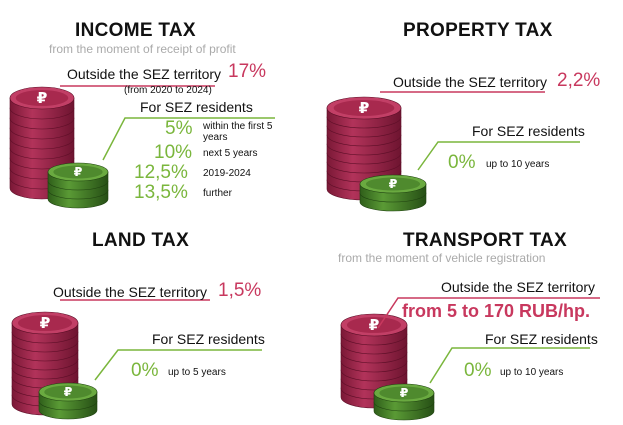 This screenshot has height=425, width=623. I want to click on property-green-connector, so click(498, 156).